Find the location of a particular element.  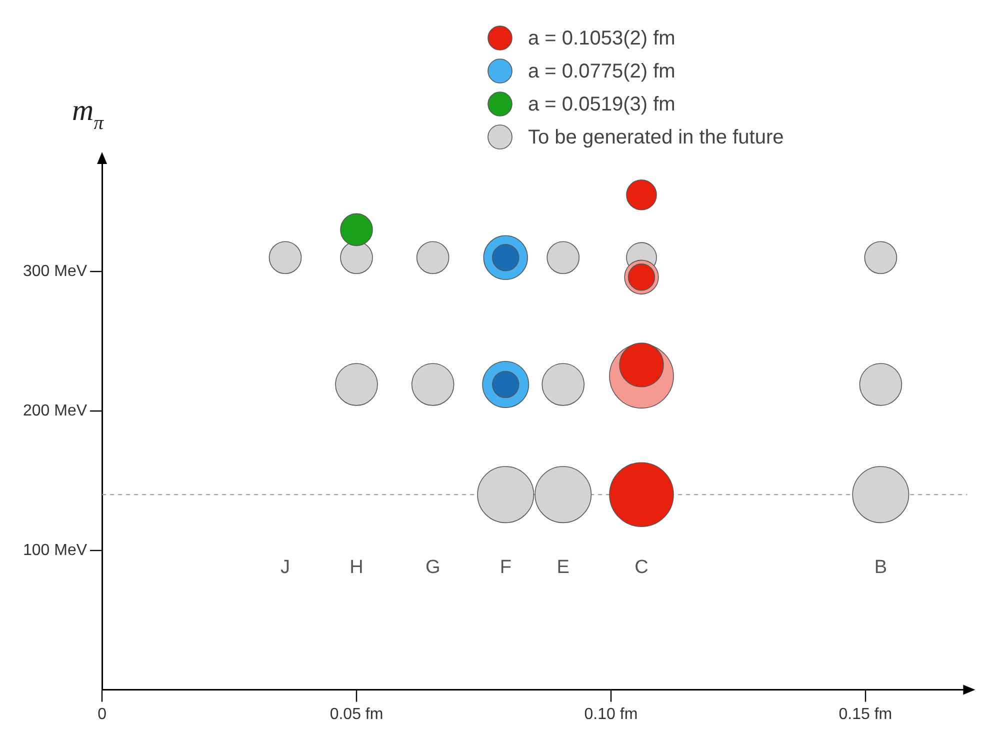

y-tick-label: 100 MeV is located at coordinates (55, 550).